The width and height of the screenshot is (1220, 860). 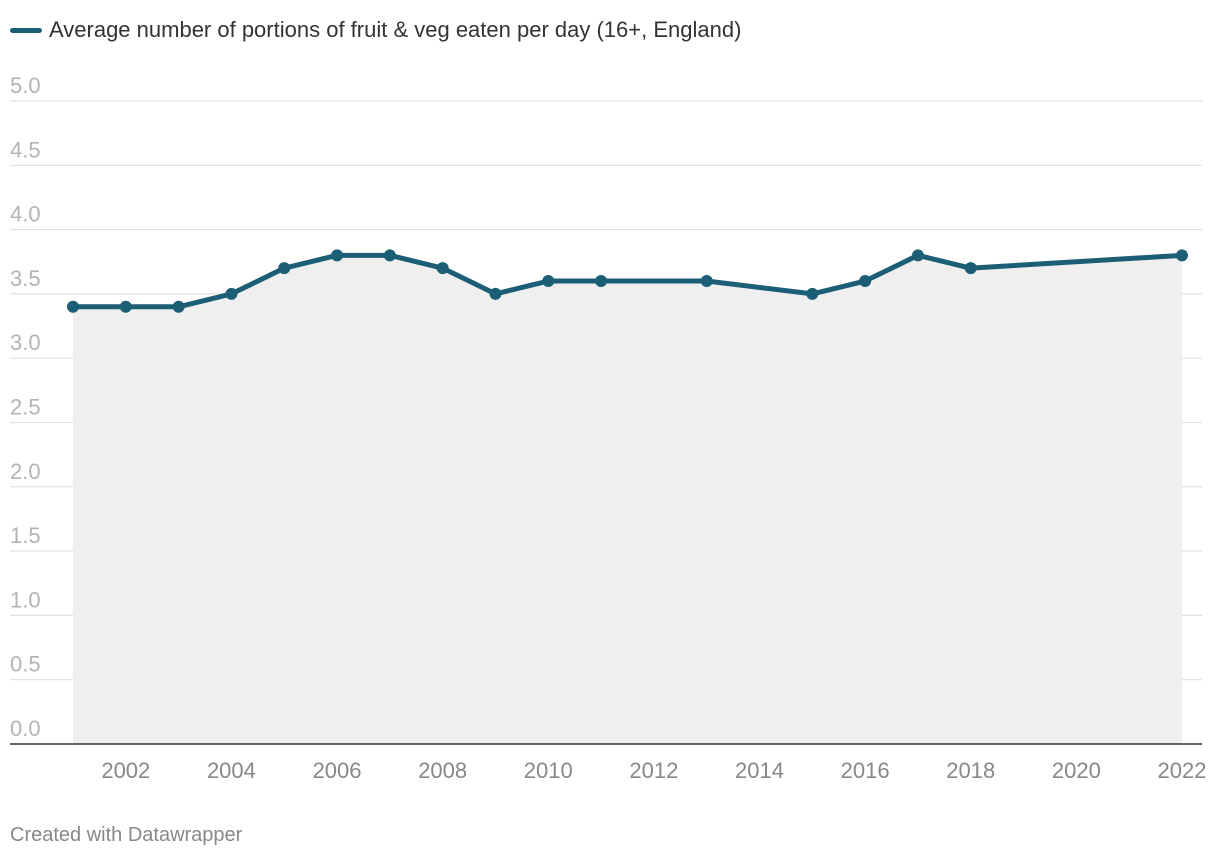 I want to click on y-tick-label: 4.0, so click(x=25, y=214).